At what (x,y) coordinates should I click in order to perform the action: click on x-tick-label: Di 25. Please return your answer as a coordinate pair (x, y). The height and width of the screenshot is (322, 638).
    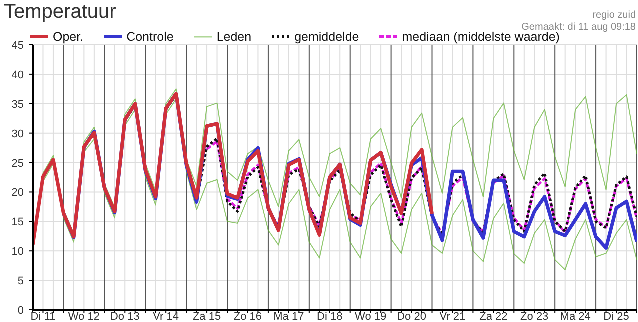
    Looking at the image, I should click on (617, 316).